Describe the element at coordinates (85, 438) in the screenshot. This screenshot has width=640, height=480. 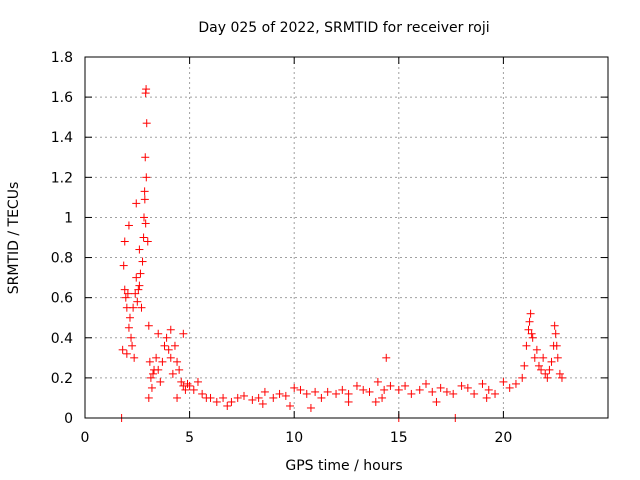
I see `x-tick-label: 0` at that location.